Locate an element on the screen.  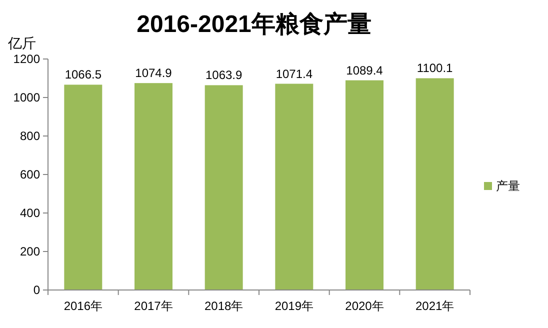
y-tick-label: 200 is located at coordinates (30, 251).